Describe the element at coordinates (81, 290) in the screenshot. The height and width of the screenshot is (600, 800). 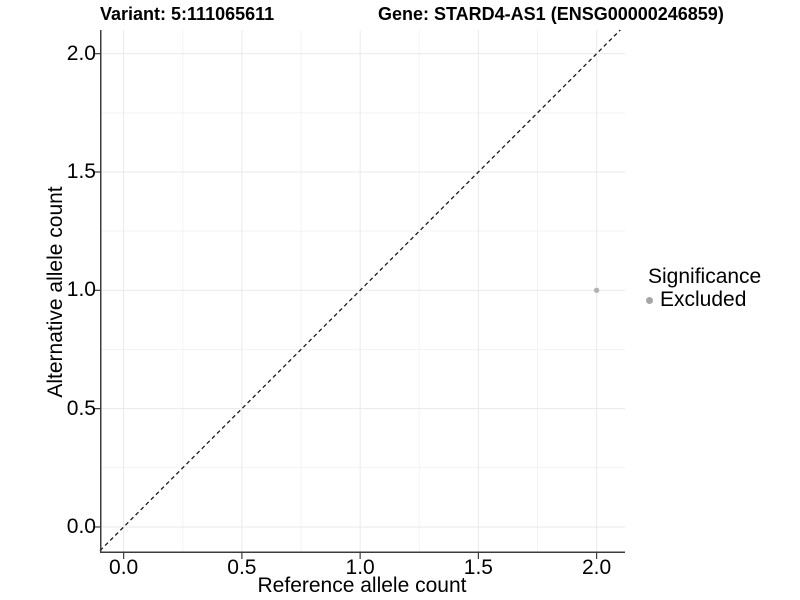
I see `y-tick-label: 1.0` at that location.